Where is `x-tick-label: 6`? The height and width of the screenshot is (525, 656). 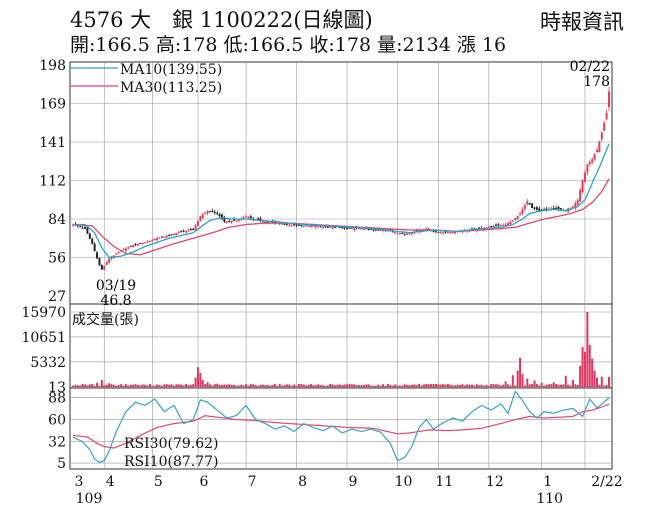
x-tick-label: 6 is located at coordinates (204, 482).